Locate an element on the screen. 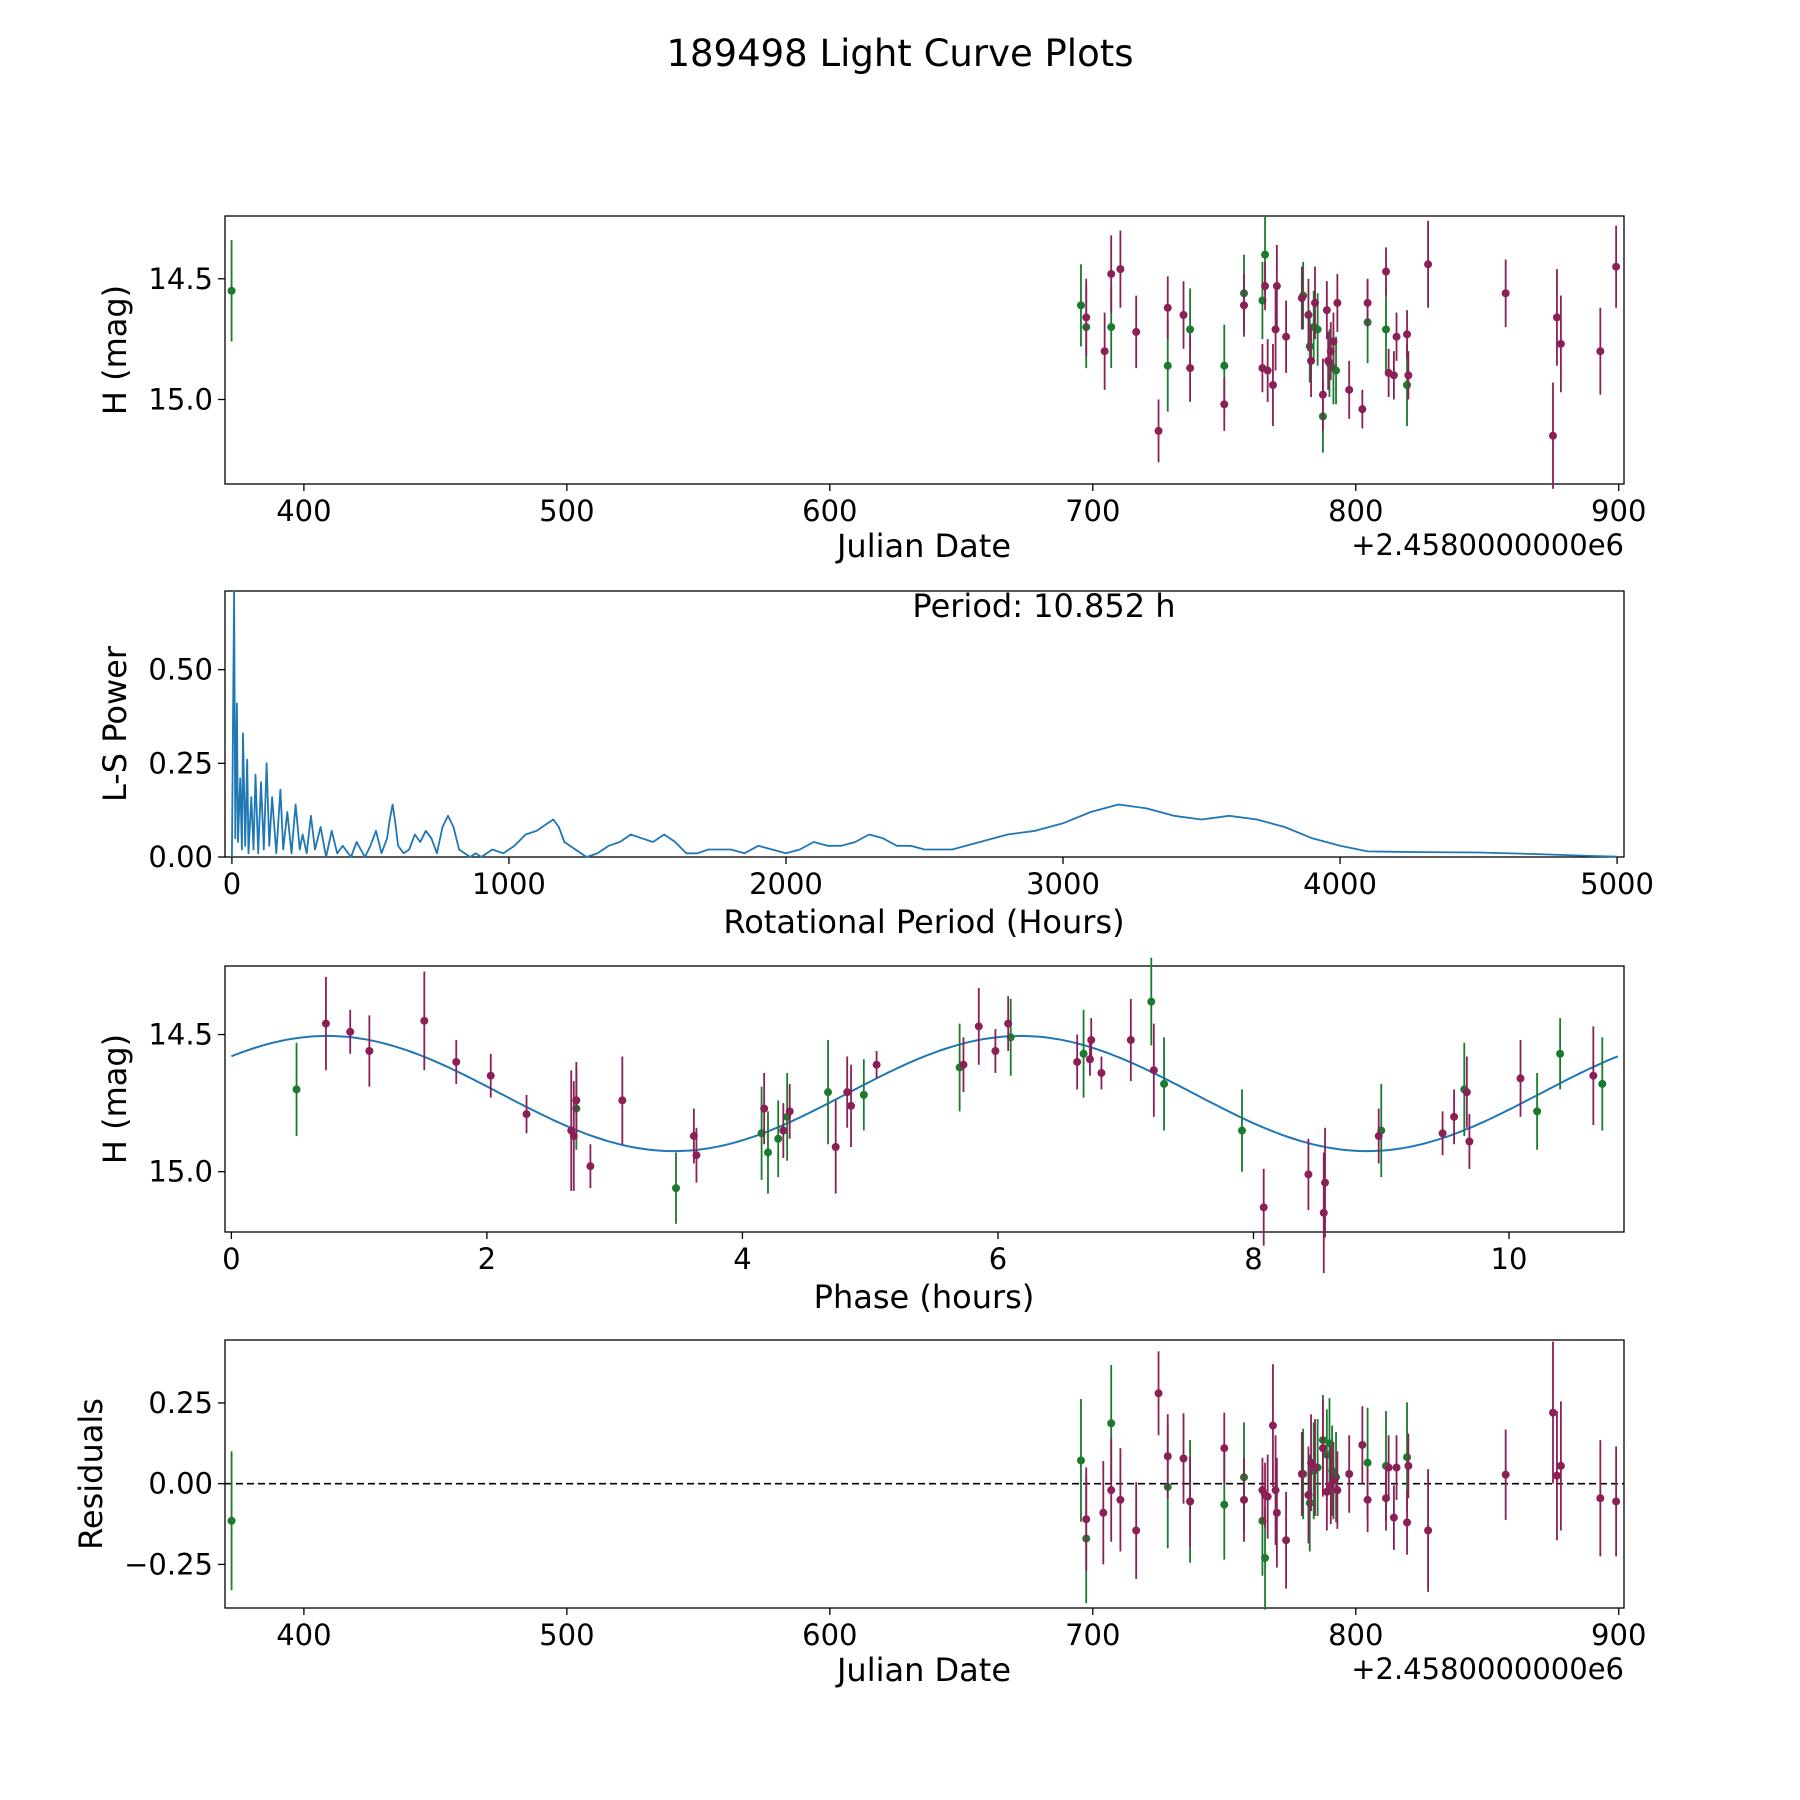 The height and width of the screenshot is (1800, 1800). figure-title: 189498 Light Curve Plots is located at coordinates (899, 53).